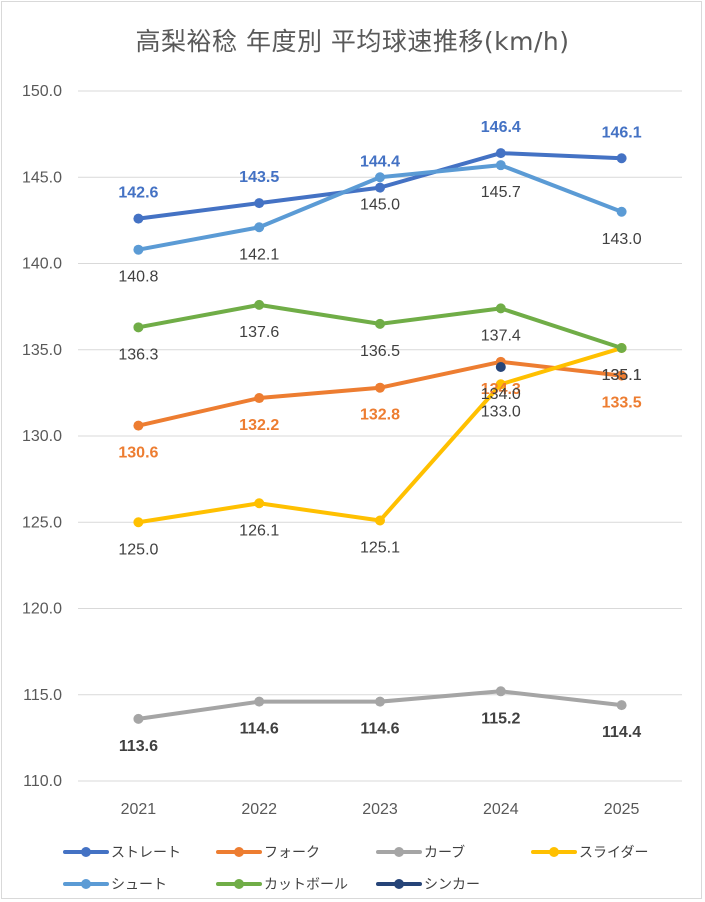 This screenshot has height=902, width=705. I want to click on y-tick-label: 150.0, so click(42, 91).